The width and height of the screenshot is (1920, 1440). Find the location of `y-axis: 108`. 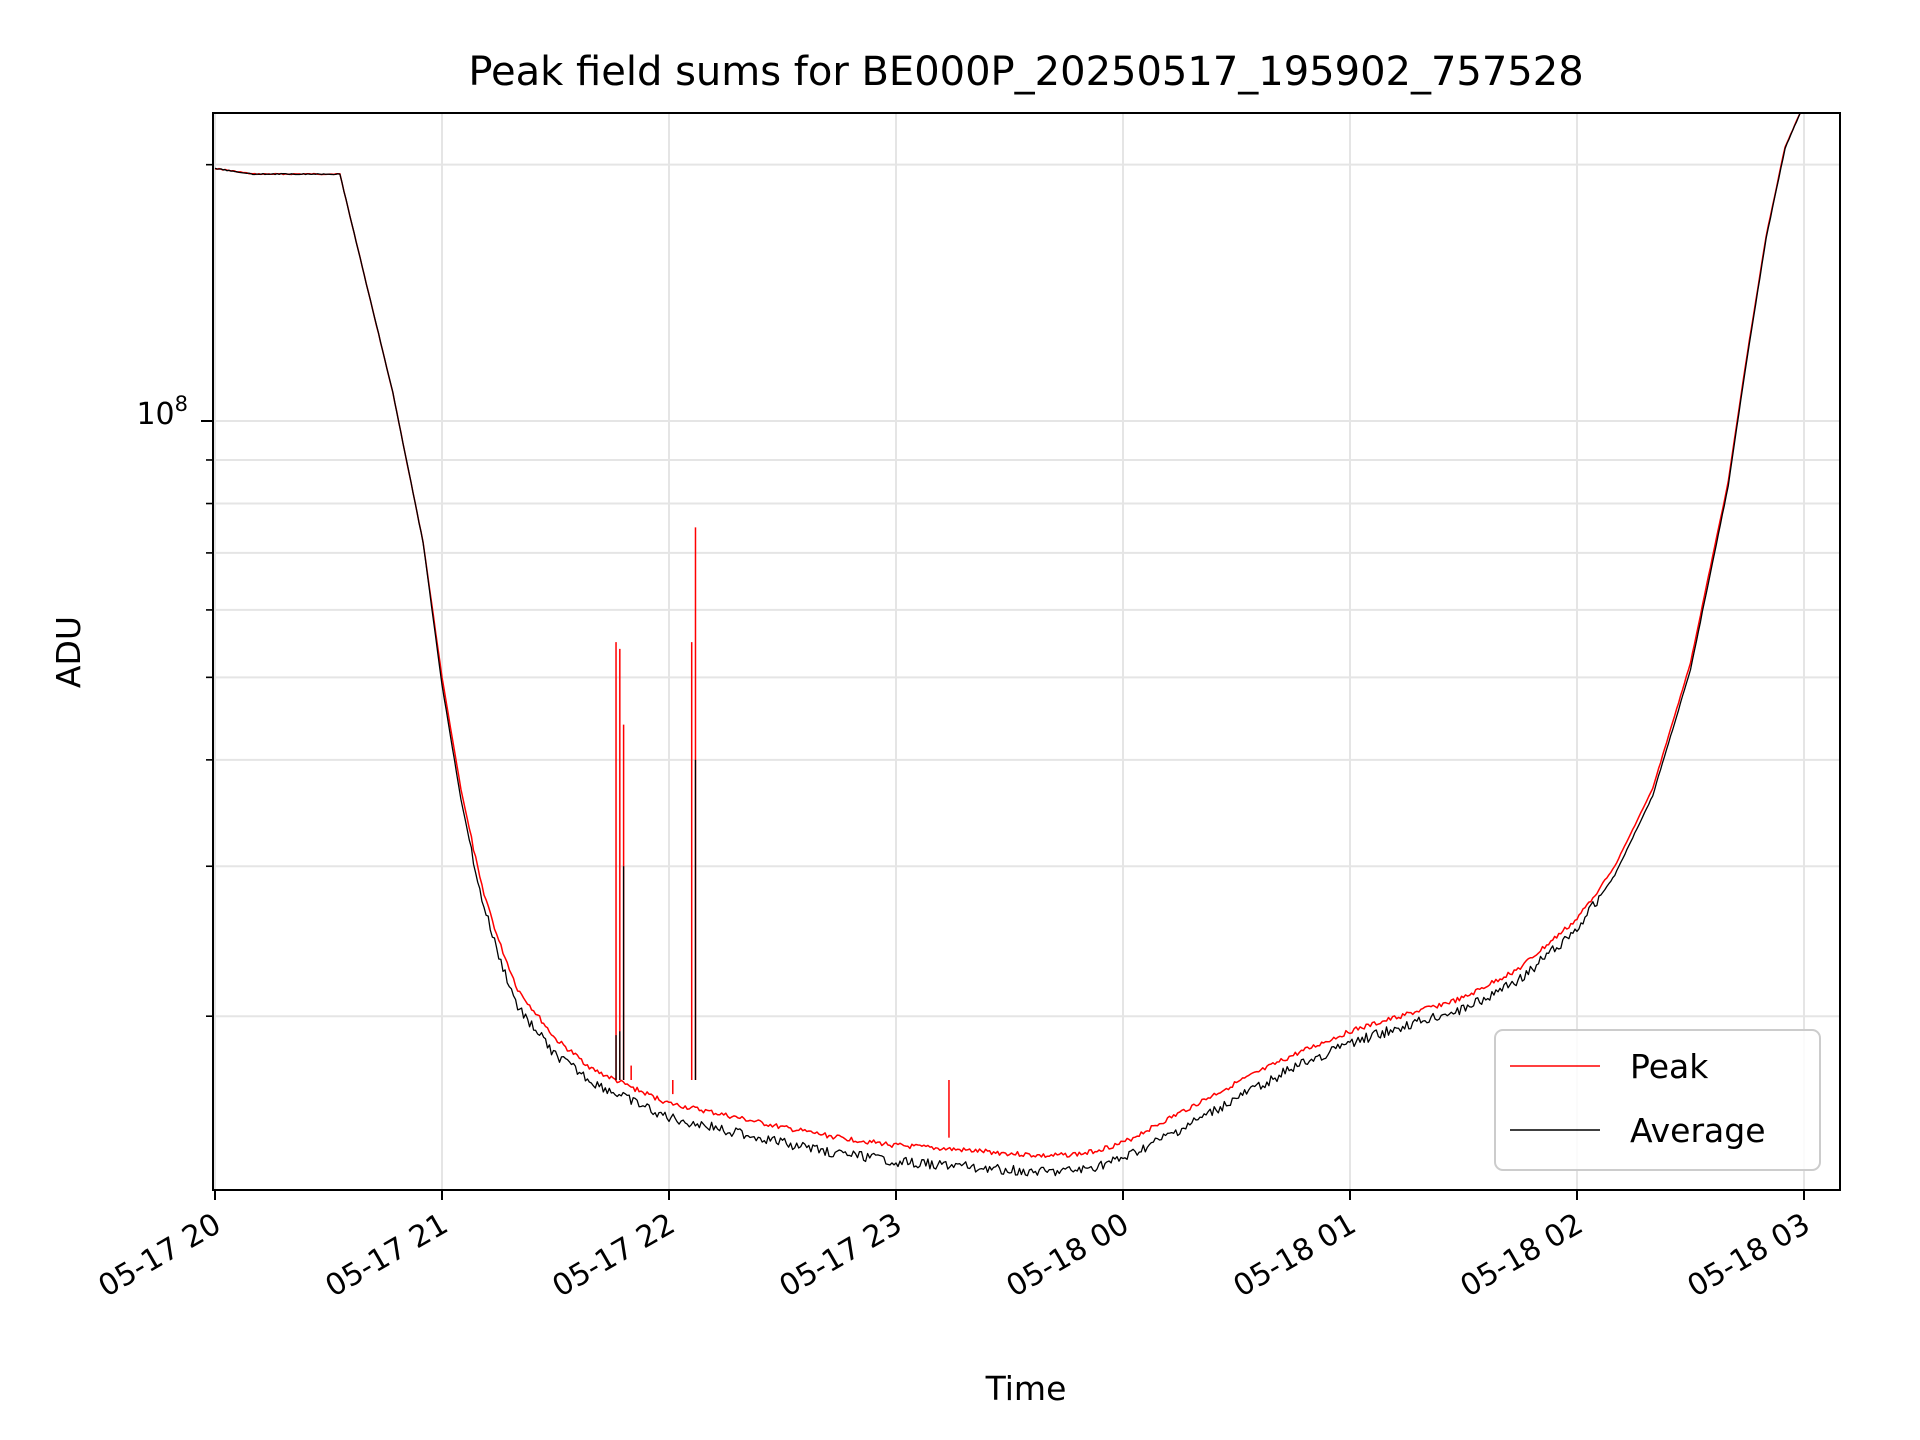

y-axis: 108 is located at coordinates (174, 590).